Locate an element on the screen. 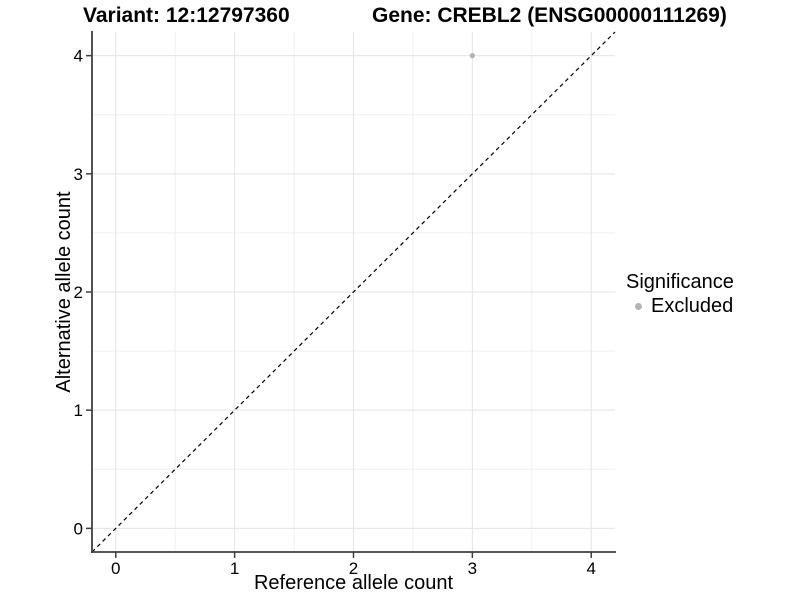  legend-item-excluded: Excluded is located at coordinates (680, 306).